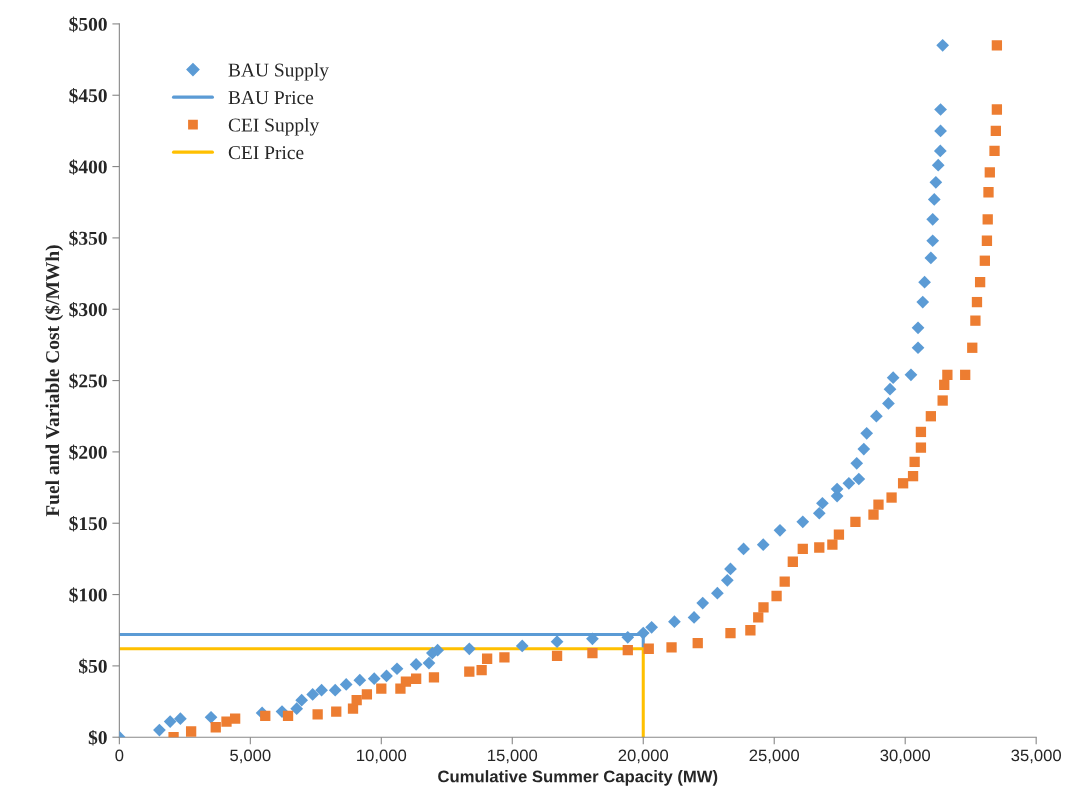 Image resolution: width=1085 pixels, height=797 pixels. What do you see at coordinates (88, 381) in the screenshot?
I see `y-tick-label: $250` at bounding box center [88, 381].